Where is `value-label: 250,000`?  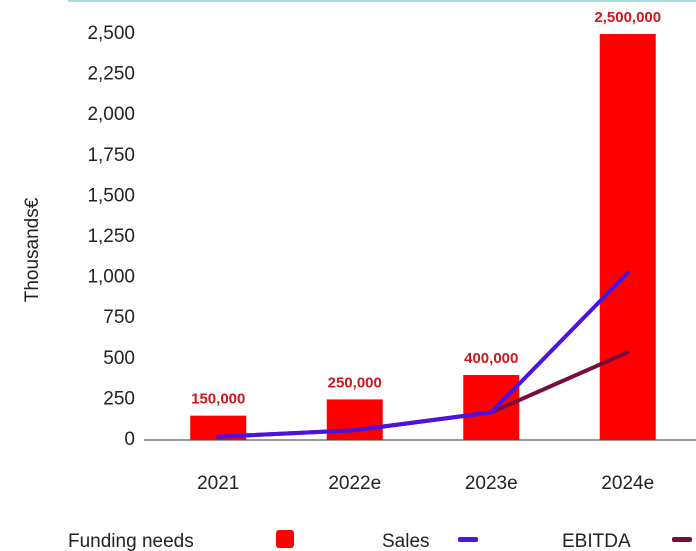
value-label: 250,000 is located at coordinates (355, 382).